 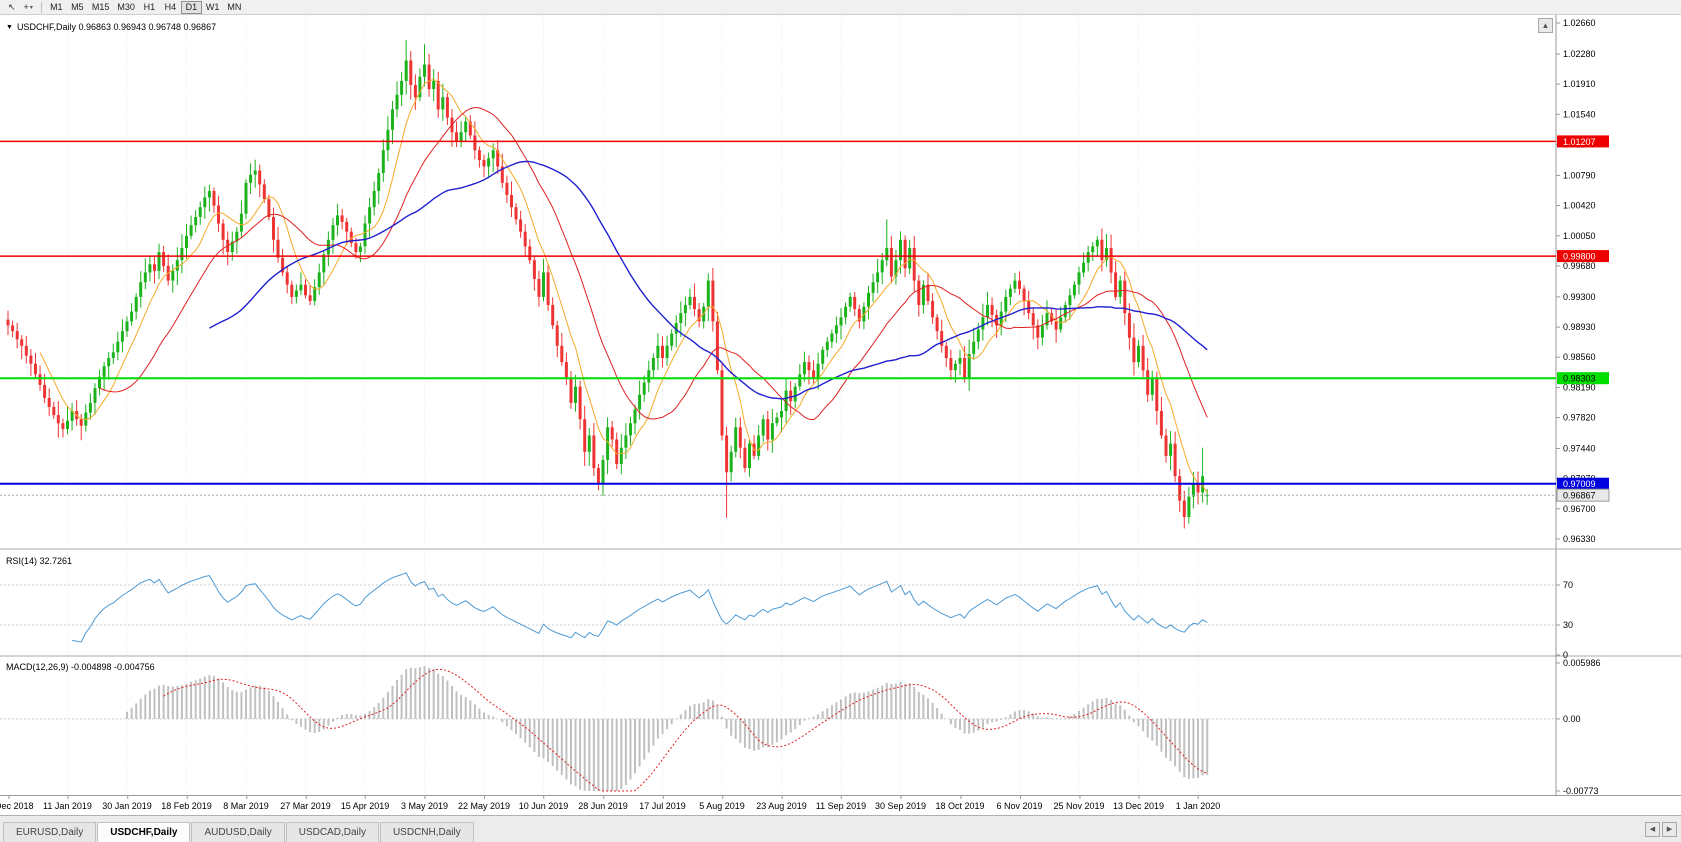 I want to click on date-label: 15 Apr 2019, so click(x=365, y=803).